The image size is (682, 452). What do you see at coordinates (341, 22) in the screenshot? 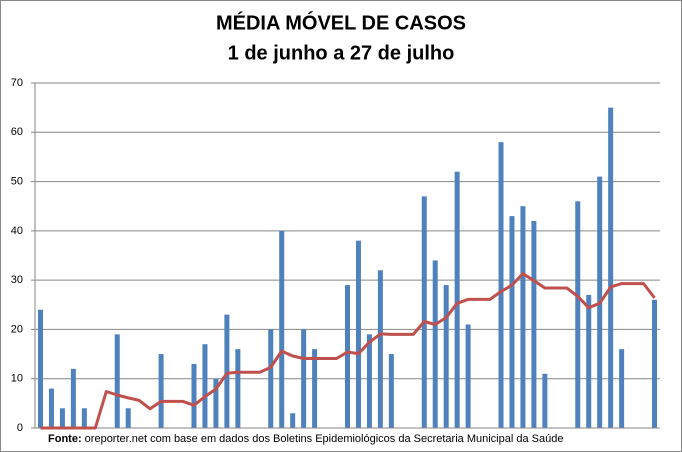
I see `chart-title: MÉDIA MÓVEL DE CASOS` at bounding box center [341, 22].